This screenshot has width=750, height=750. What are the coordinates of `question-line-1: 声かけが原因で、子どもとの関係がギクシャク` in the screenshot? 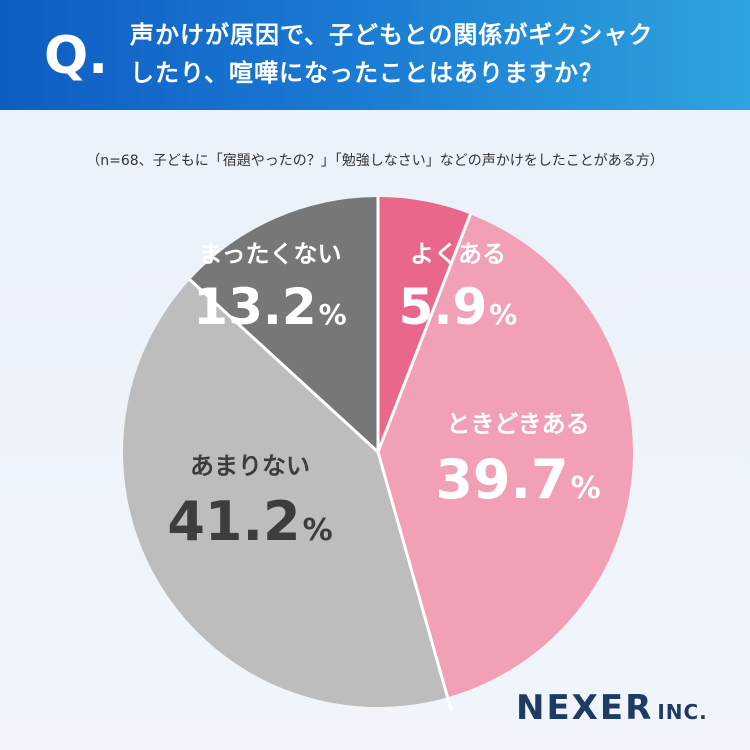 It's located at (392, 35).